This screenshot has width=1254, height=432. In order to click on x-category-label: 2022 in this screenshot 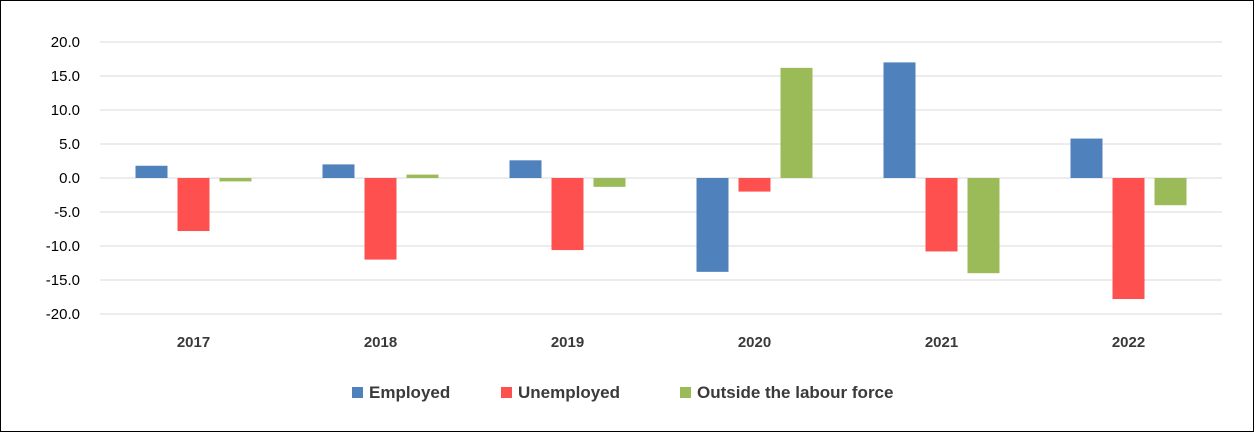, I will do `click(1128, 342)`.